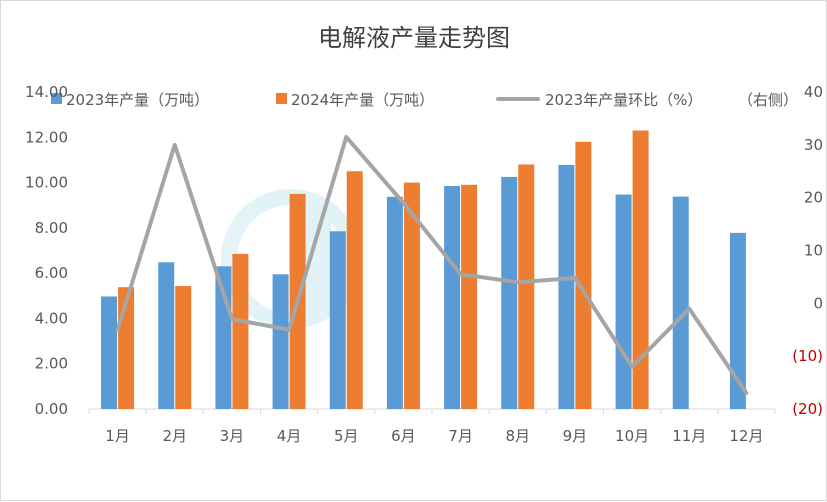 This screenshot has width=827, height=502. What do you see at coordinates (362, 100) in the screenshot?
I see `legend-label: 2024年产量（万吨）` at bounding box center [362, 100].